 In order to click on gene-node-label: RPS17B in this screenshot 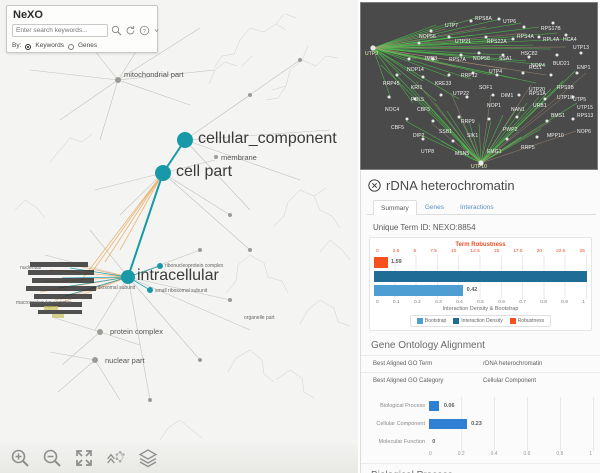, I will do `click(551, 29)`.